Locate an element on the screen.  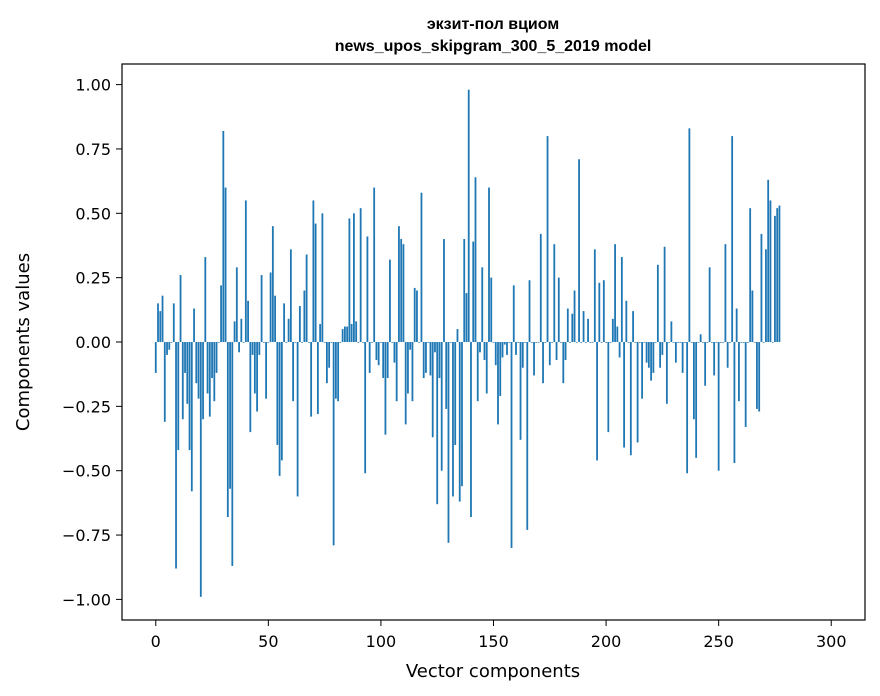
x-tick-label: 250 is located at coordinates (718, 641).